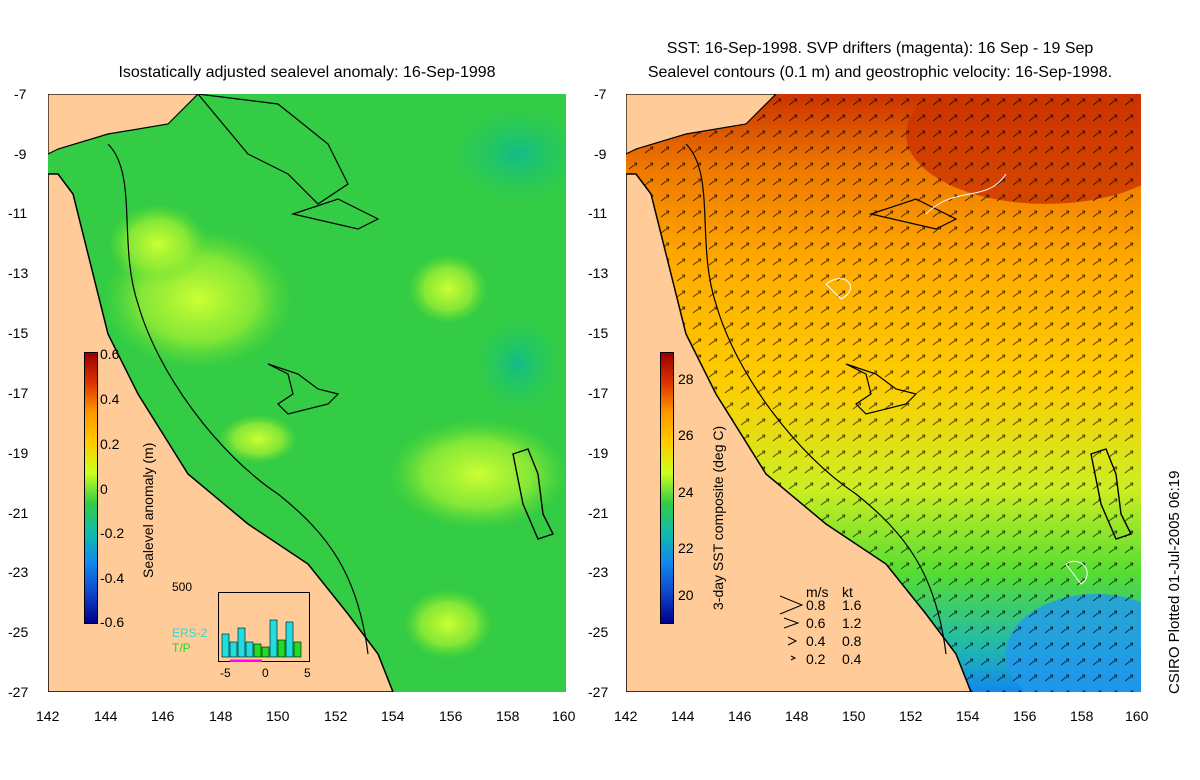 Image resolution: width=1200 pixels, height=780 pixels. What do you see at coordinates (18, 273) in the screenshot?
I see `y-tick-left: -13` at bounding box center [18, 273].